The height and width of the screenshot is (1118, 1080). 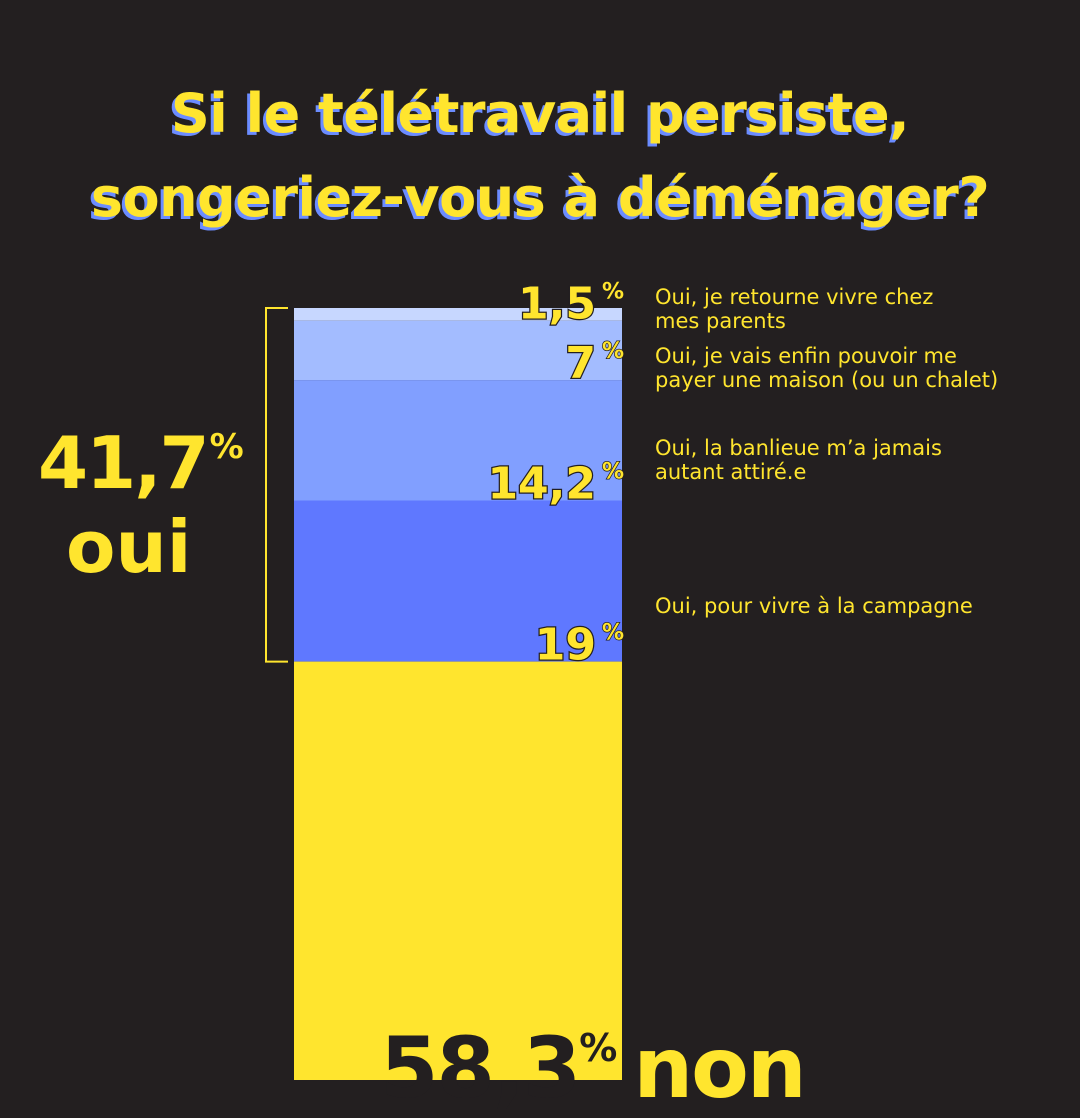 What do you see at coordinates (565, 645) in the screenshot?
I see `value-label-campagne: 19` at bounding box center [565, 645].